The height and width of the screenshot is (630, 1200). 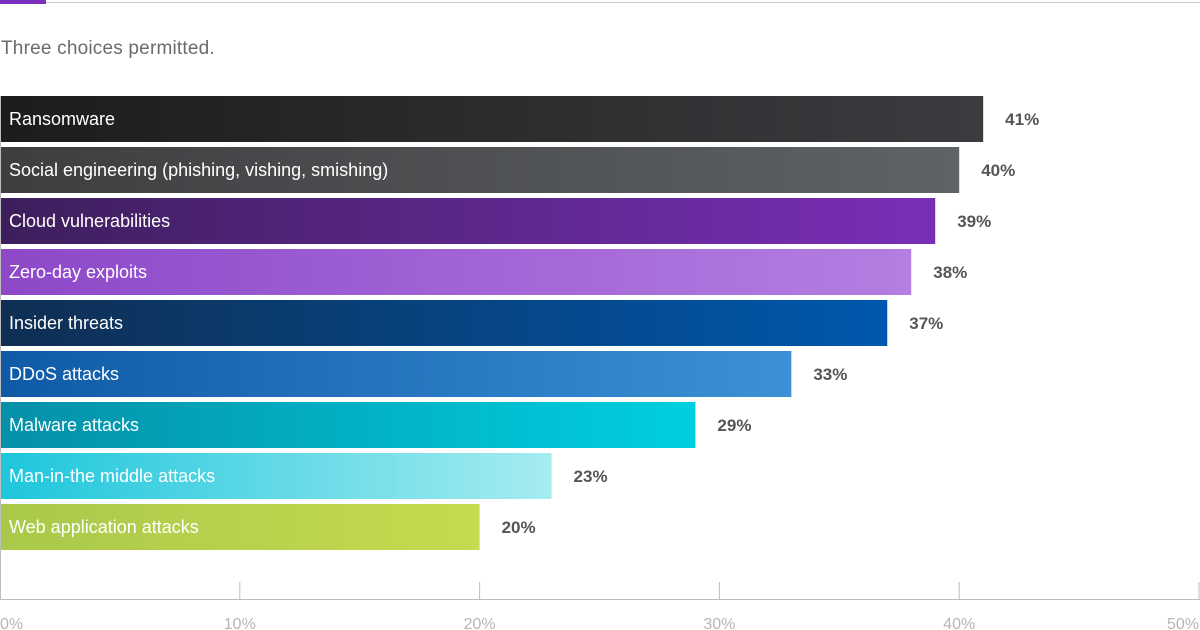 I want to click on bar-category-label: Ransomware, so click(x=62, y=119).